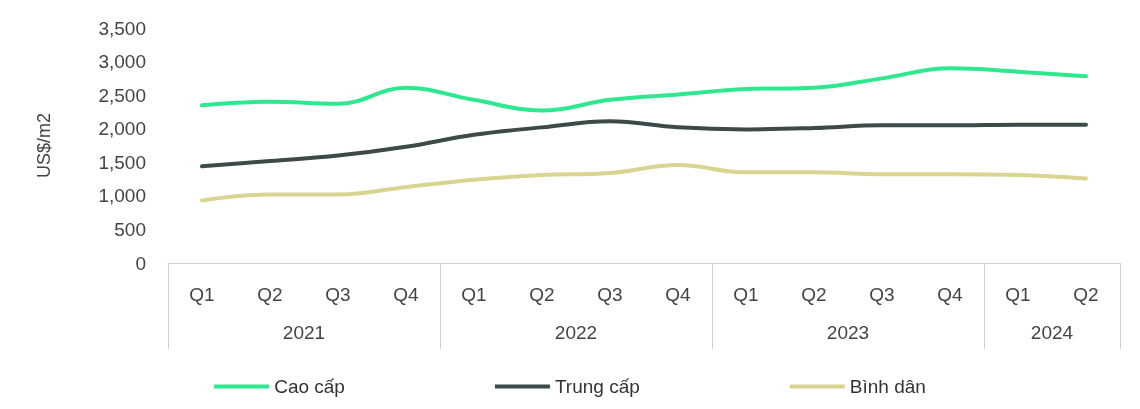 Image resolution: width=1140 pixels, height=409 pixels. What do you see at coordinates (887, 386) in the screenshot?
I see `legend-label: Bình dân` at bounding box center [887, 386].